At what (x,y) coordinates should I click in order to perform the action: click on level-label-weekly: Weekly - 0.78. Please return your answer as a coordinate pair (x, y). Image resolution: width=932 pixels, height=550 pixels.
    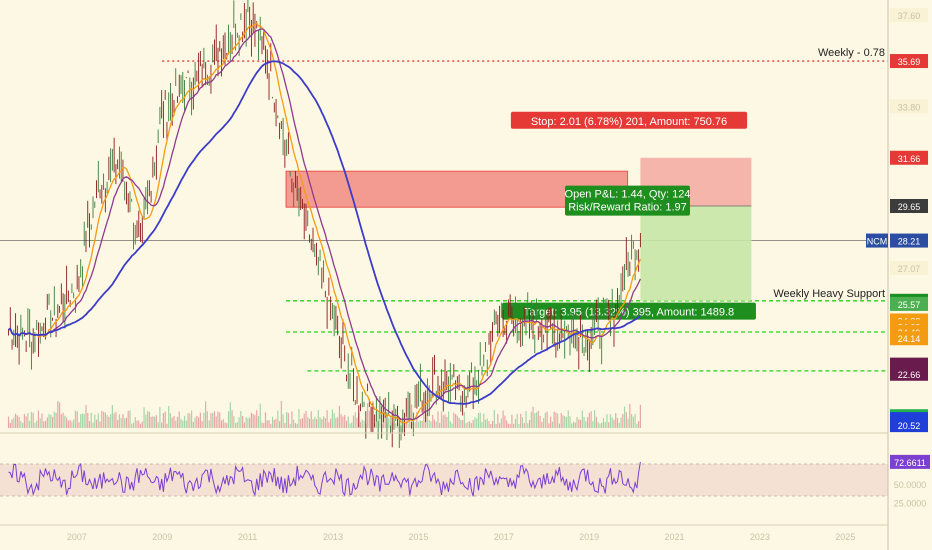
    Looking at the image, I should click on (851, 53).